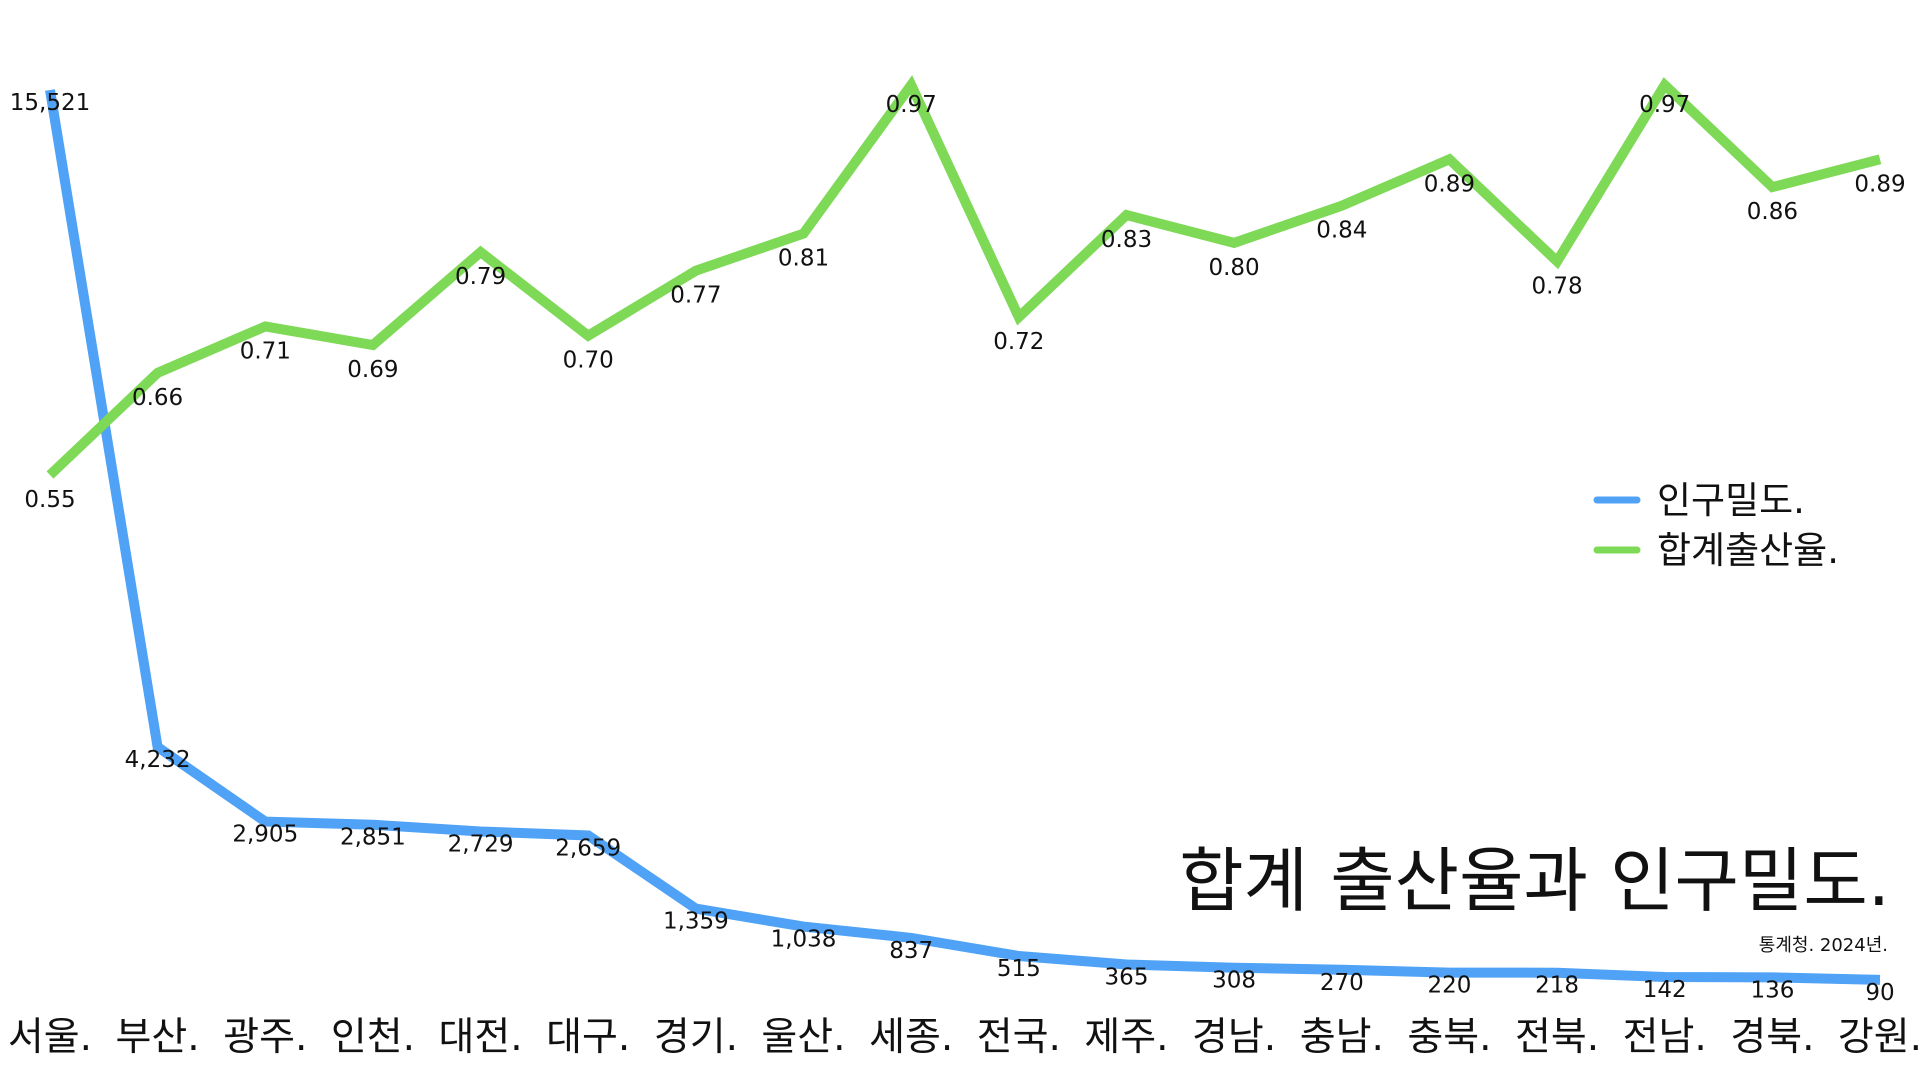 The image size is (1920, 1080). I want to click on category-label: 울산., so click(803, 1037).